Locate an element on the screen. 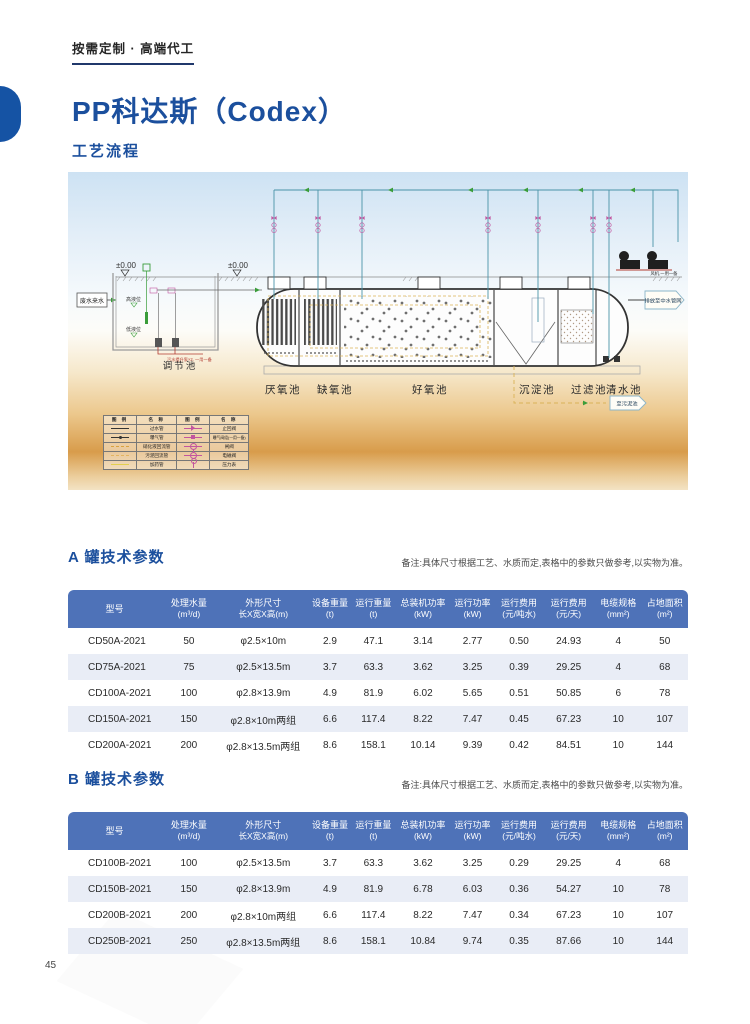  table-cell: 250 is located at coordinates (189, 941).